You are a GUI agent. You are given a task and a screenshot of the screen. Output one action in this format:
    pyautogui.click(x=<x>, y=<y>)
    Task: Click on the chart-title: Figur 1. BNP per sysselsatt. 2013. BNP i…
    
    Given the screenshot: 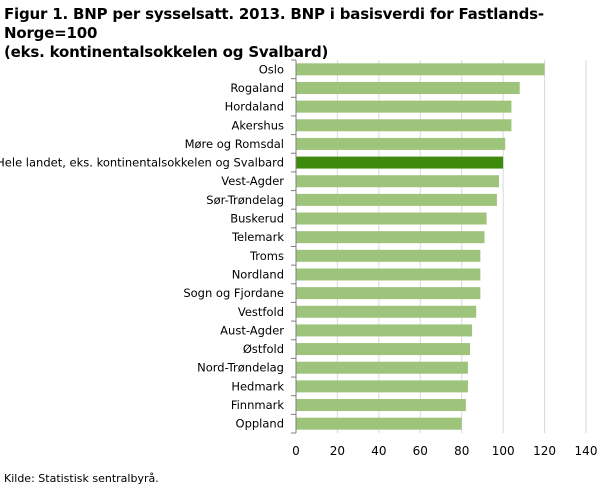 What is the action you would take?
    pyautogui.click(x=304, y=33)
    